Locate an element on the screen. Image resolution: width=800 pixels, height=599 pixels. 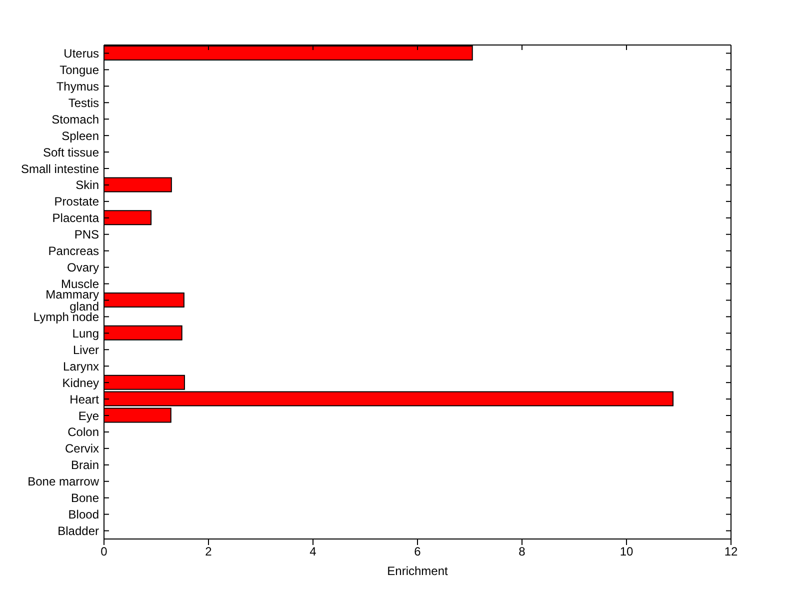
x-tick-label: 12 is located at coordinates (731, 551).